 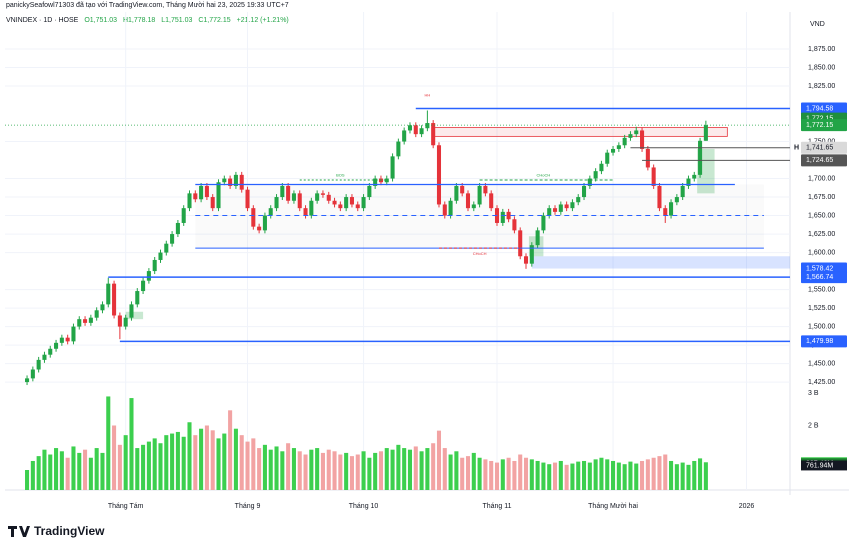 I want to click on price-marker: H, so click(x=796, y=148).